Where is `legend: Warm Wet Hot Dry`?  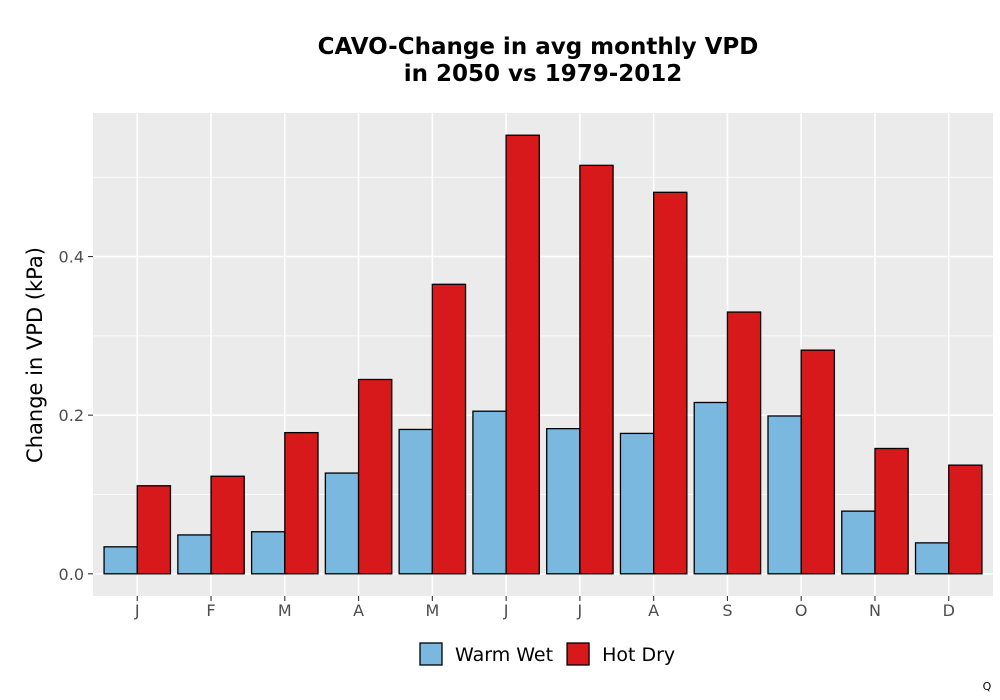
legend: Warm Wet Hot Dry is located at coordinates (547, 654).